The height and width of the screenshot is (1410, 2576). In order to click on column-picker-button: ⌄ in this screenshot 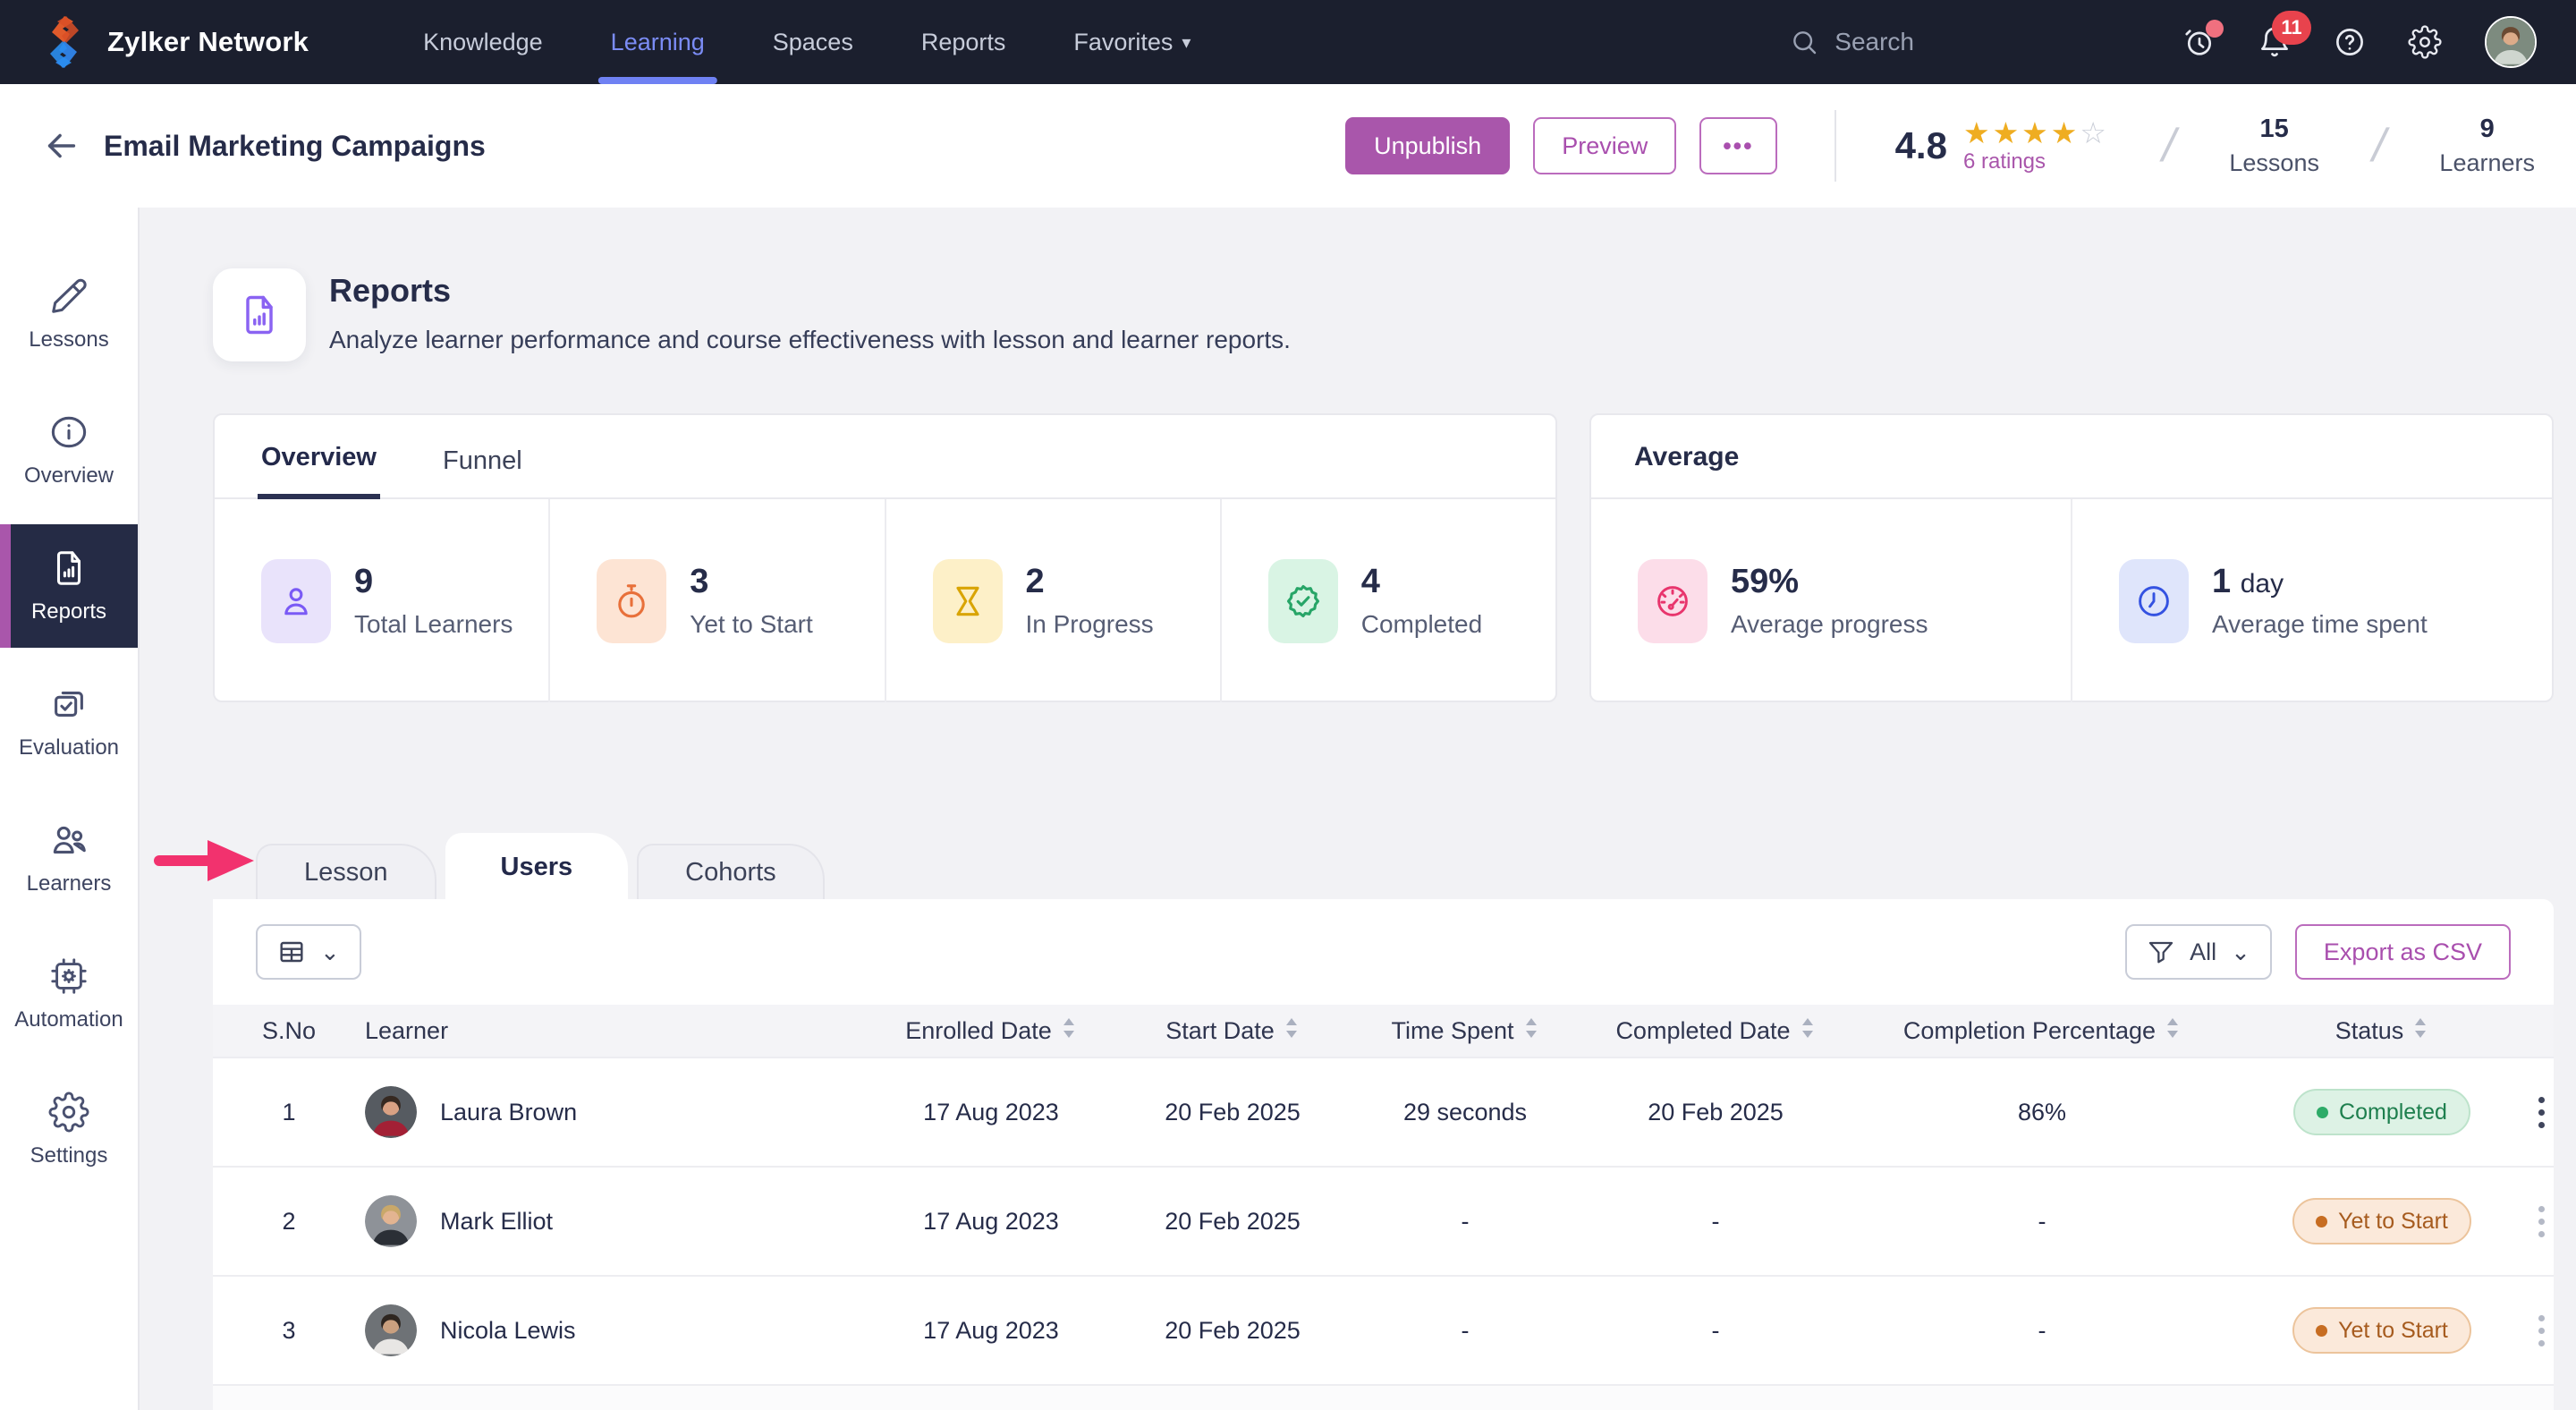, I will do `click(308, 952)`.